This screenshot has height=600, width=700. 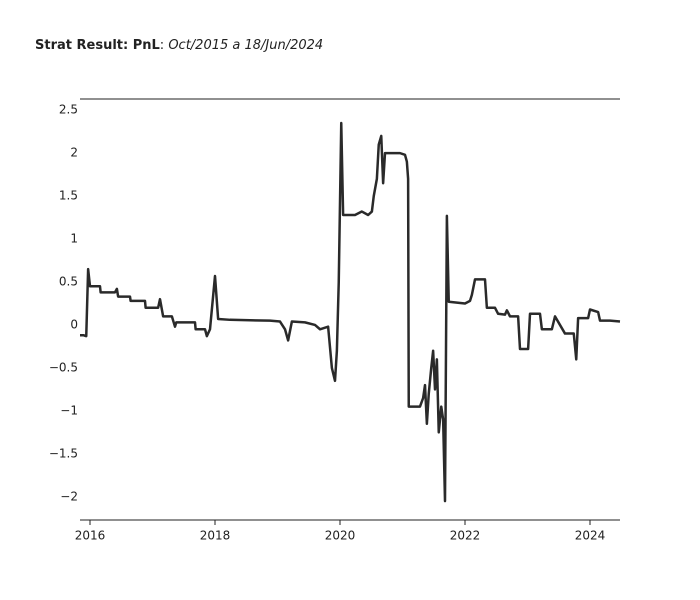 I want to click on x-tick-label: 2020, so click(x=340, y=536).